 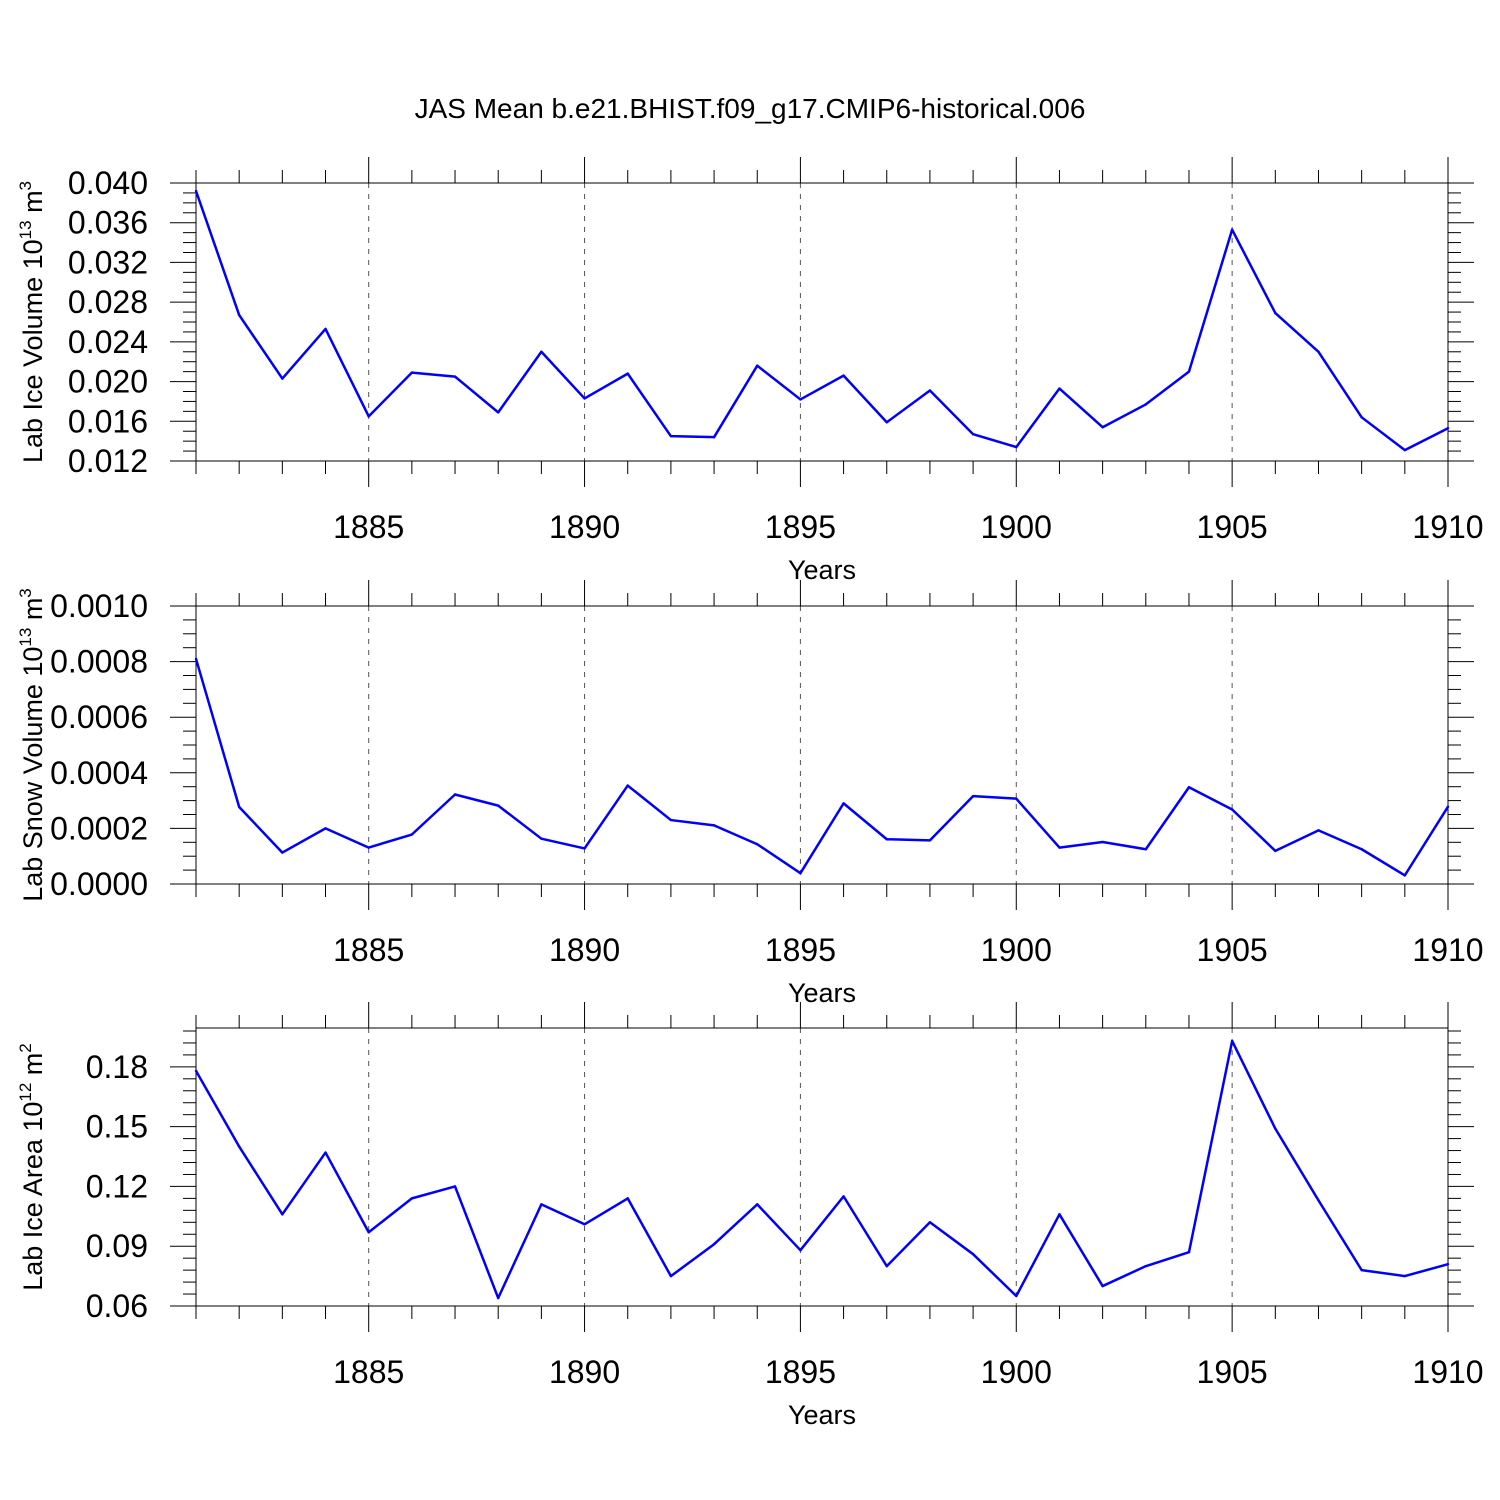 I want to click on x-tick-label: 1900, so click(x=1016, y=527).